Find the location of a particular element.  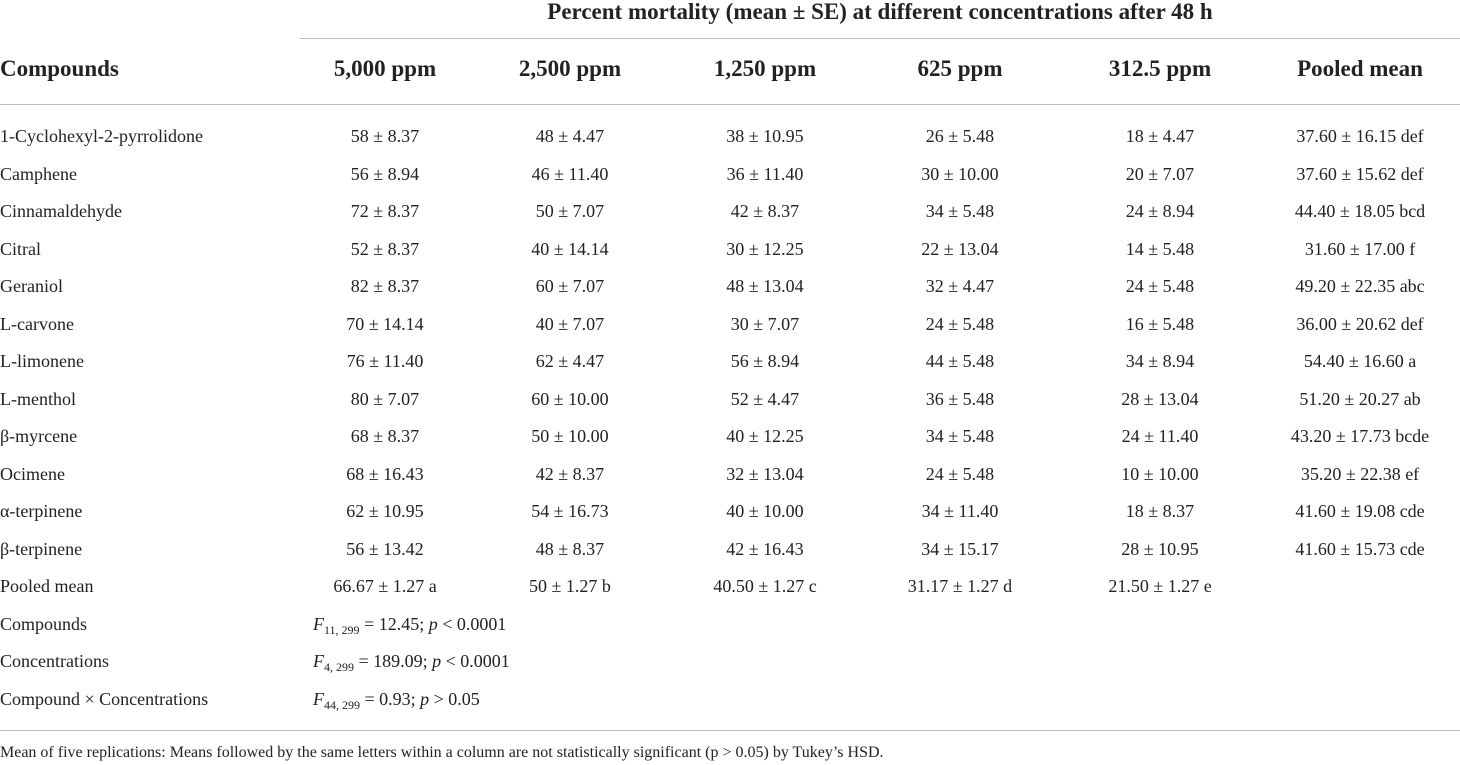

data-cell: 42 ± 8.37 is located at coordinates (570, 473).